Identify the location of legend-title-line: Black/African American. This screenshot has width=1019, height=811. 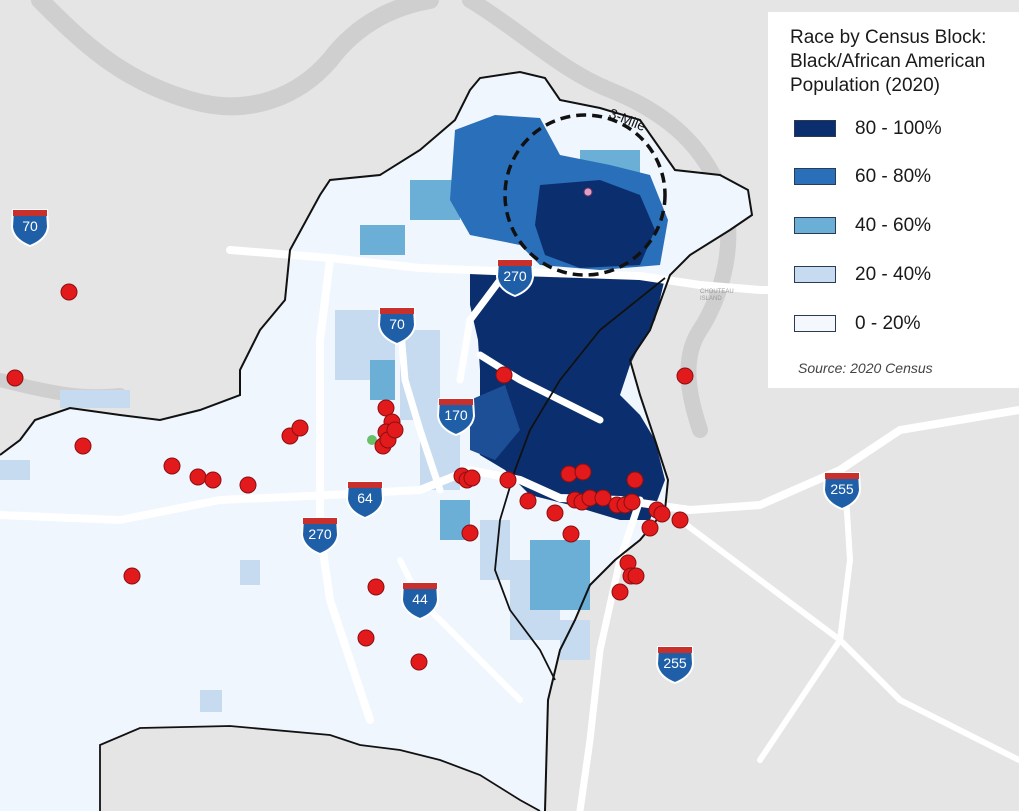
(888, 61).